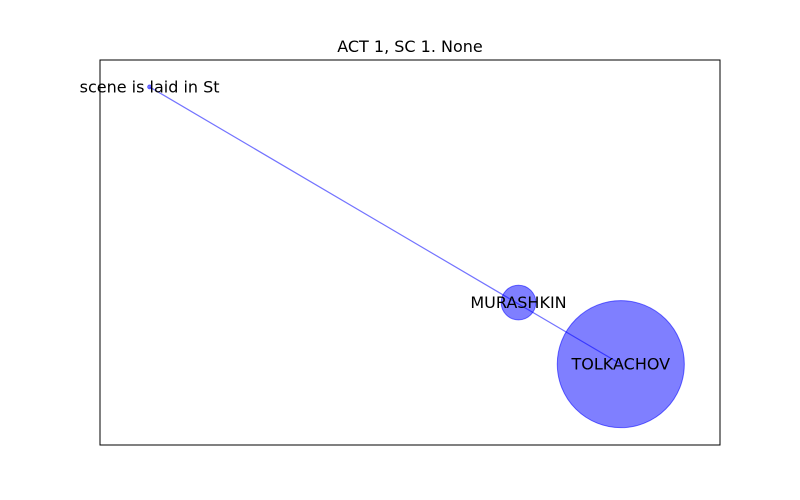 The width and height of the screenshot is (800, 500). What do you see at coordinates (410, 46) in the screenshot?
I see `chart-title: ACT 1, SC 1. None` at bounding box center [410, 46].